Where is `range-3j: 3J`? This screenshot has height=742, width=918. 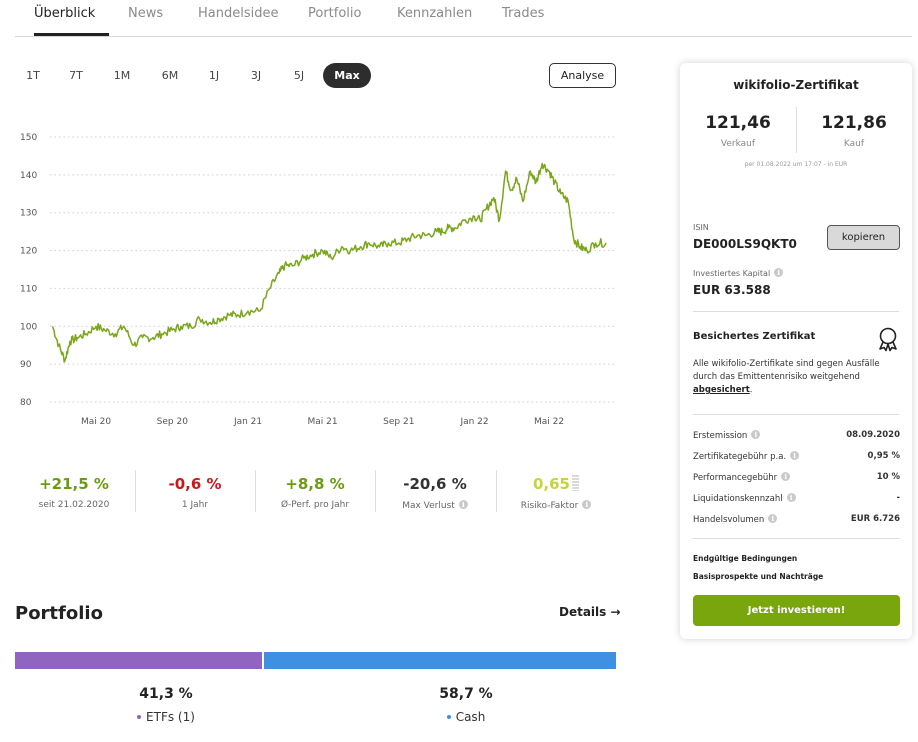 range-3j: 3J is located at coordinates (256, 75).